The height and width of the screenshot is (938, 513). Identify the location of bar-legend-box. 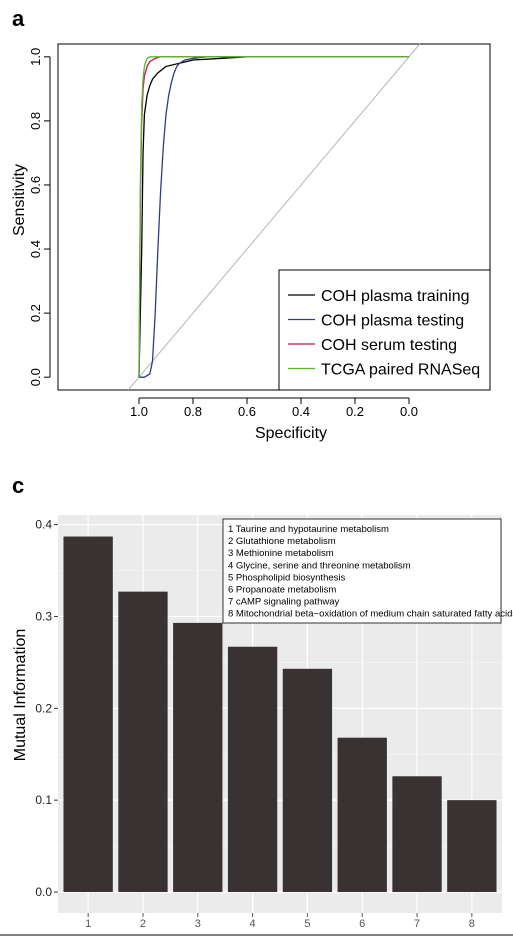
(362, 571).